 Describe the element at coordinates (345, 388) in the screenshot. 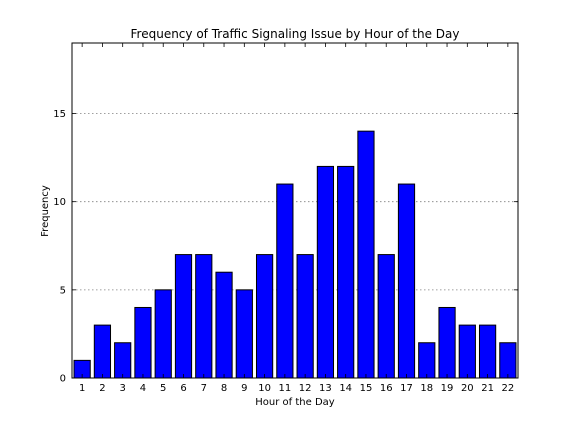

I see `x-tick-label-14: 14` at that location.